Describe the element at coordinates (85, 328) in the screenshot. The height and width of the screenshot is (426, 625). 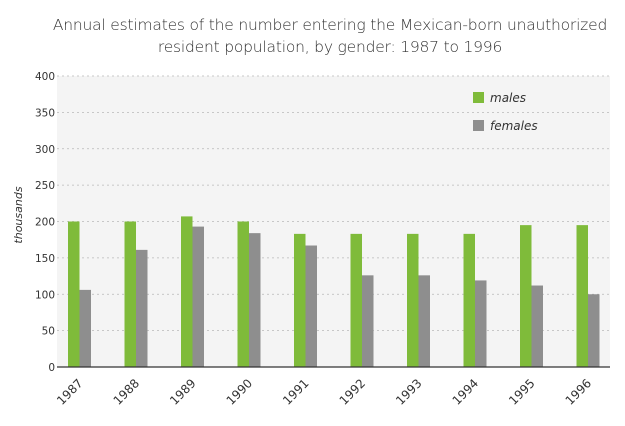
I see `bar-females-1987` at that location.